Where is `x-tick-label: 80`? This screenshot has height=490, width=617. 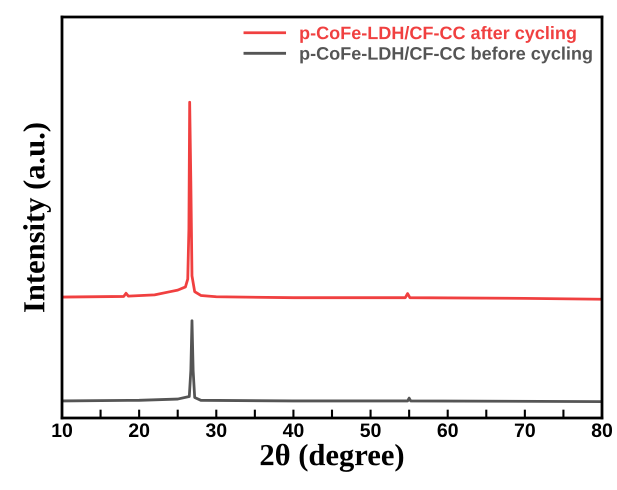
x-tick-label: 80 is located at coordinates (602, 430).